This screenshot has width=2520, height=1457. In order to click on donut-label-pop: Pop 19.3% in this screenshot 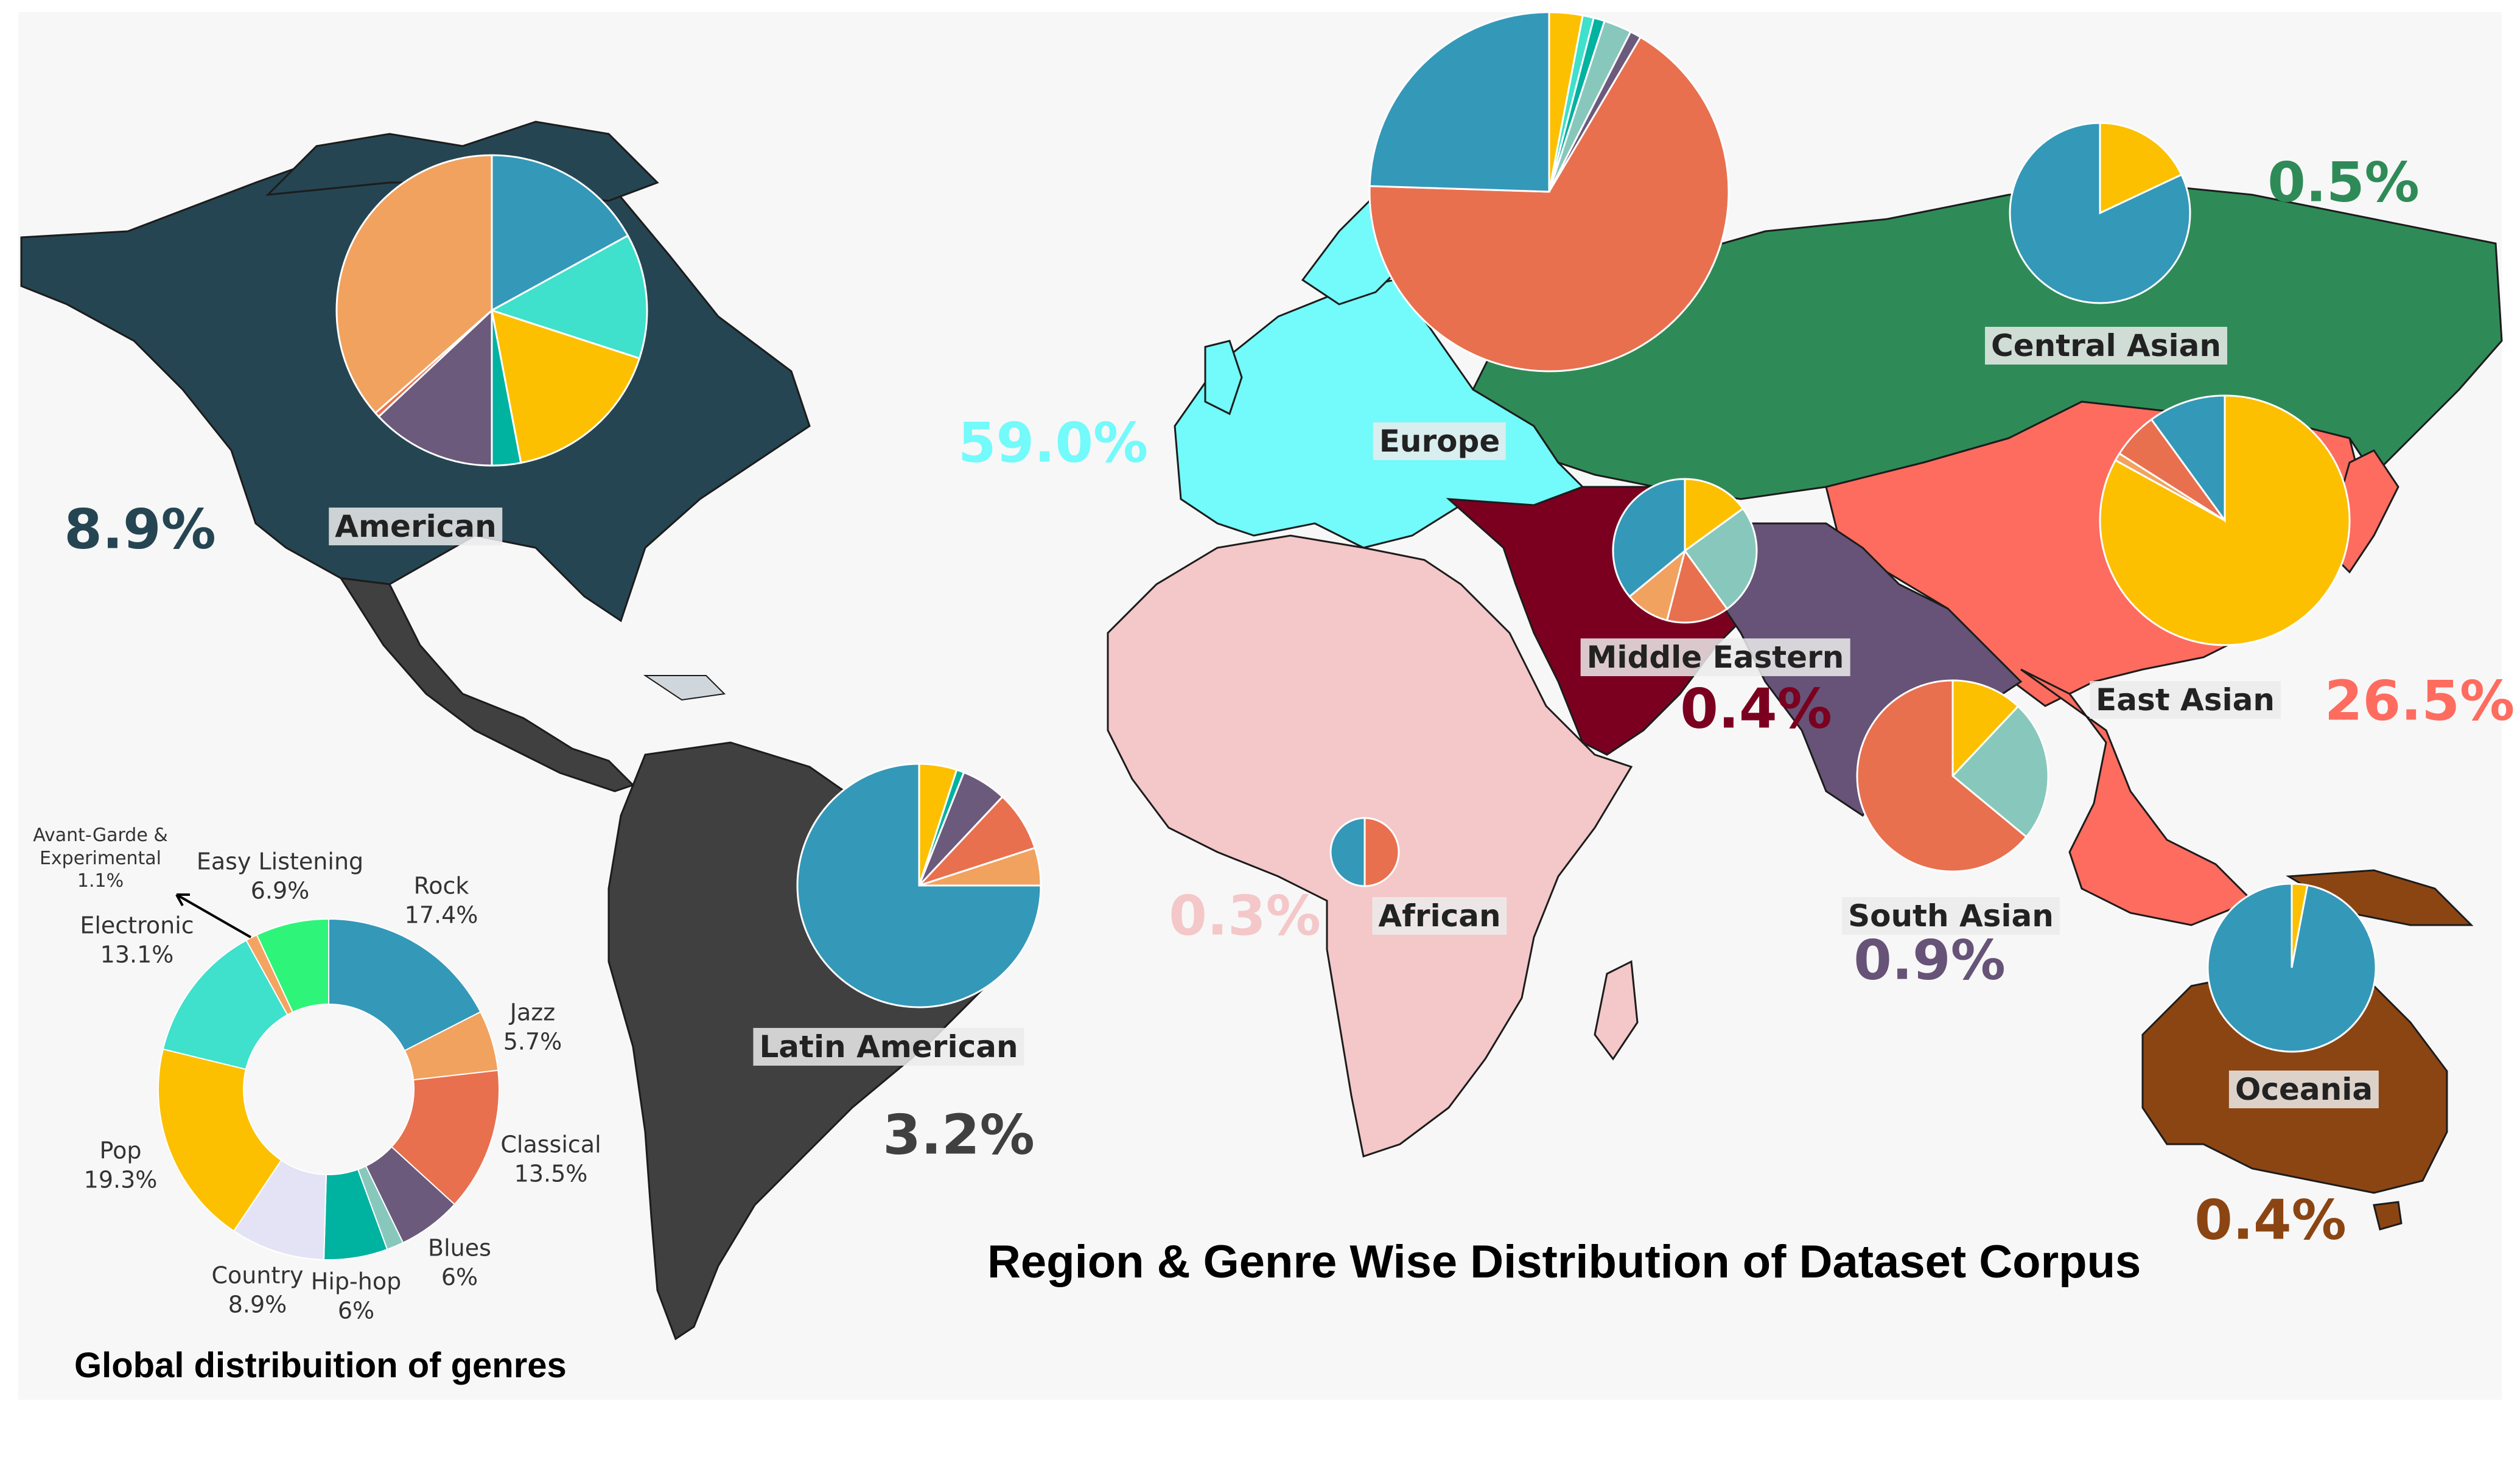, I will do `click(120, 1165)`.